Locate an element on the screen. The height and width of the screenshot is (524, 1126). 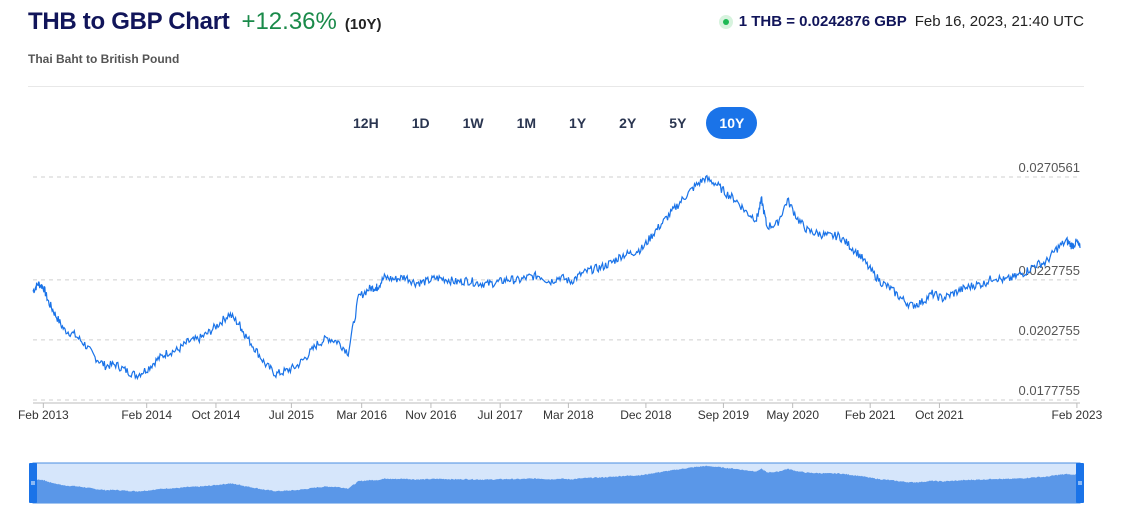
tab-1d: 1D is located at coordinates (420, 123).